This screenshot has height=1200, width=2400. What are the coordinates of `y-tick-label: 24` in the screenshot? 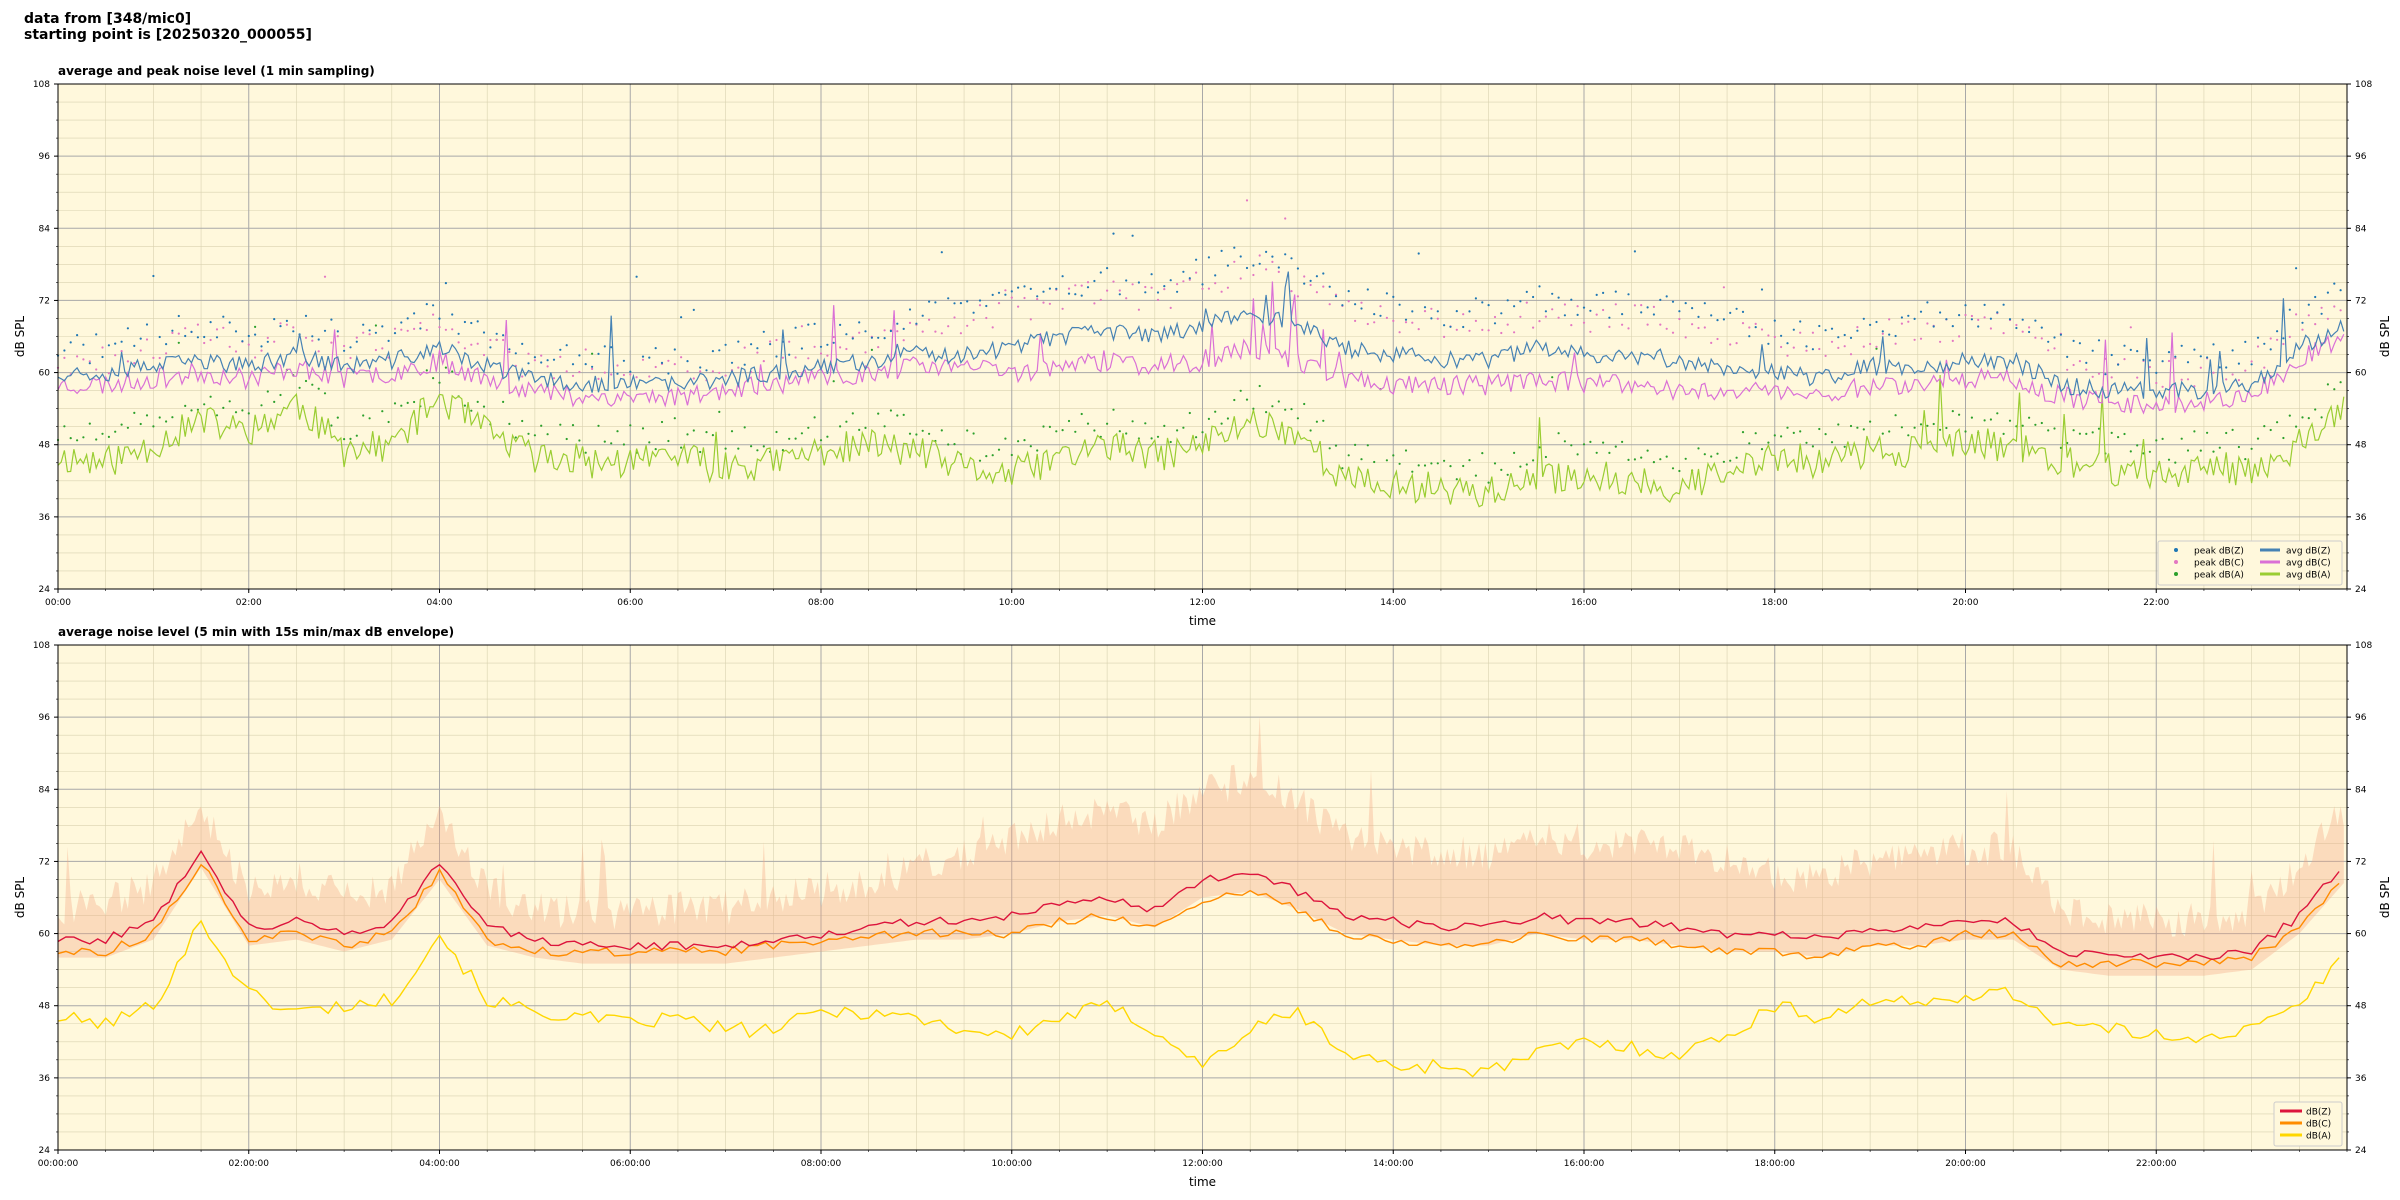 It's located at (45, 1151).